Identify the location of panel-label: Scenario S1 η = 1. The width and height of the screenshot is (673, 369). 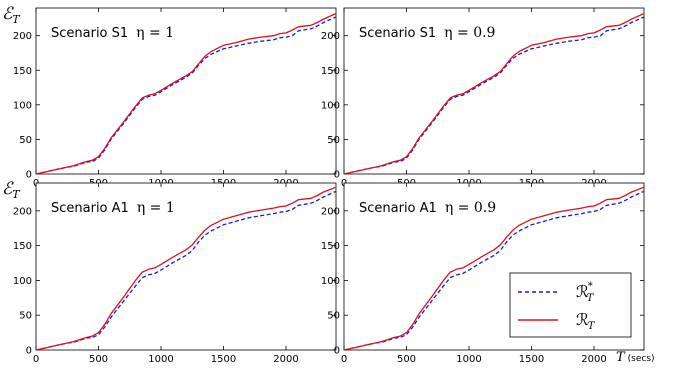
(112, 33).